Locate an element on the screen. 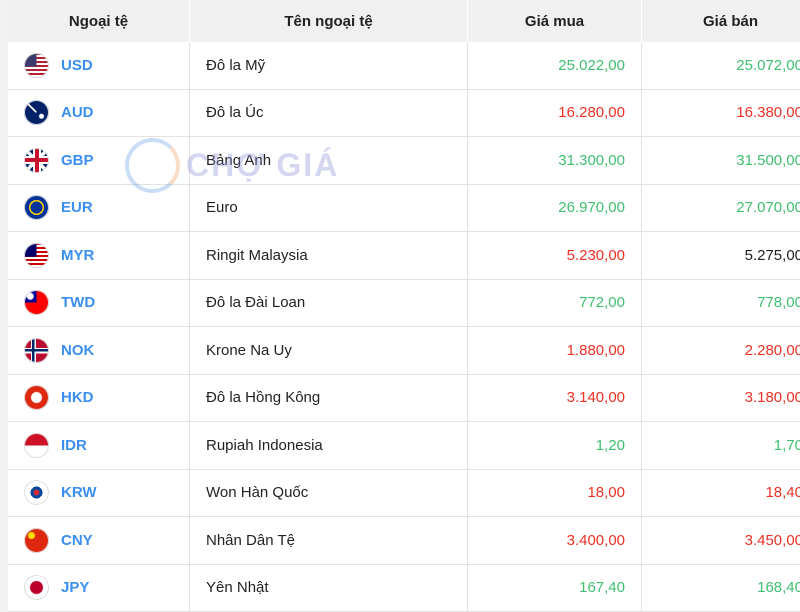 The image size is (800, 612). currency-code-cell: JPY is located at coordinates (99, 588).